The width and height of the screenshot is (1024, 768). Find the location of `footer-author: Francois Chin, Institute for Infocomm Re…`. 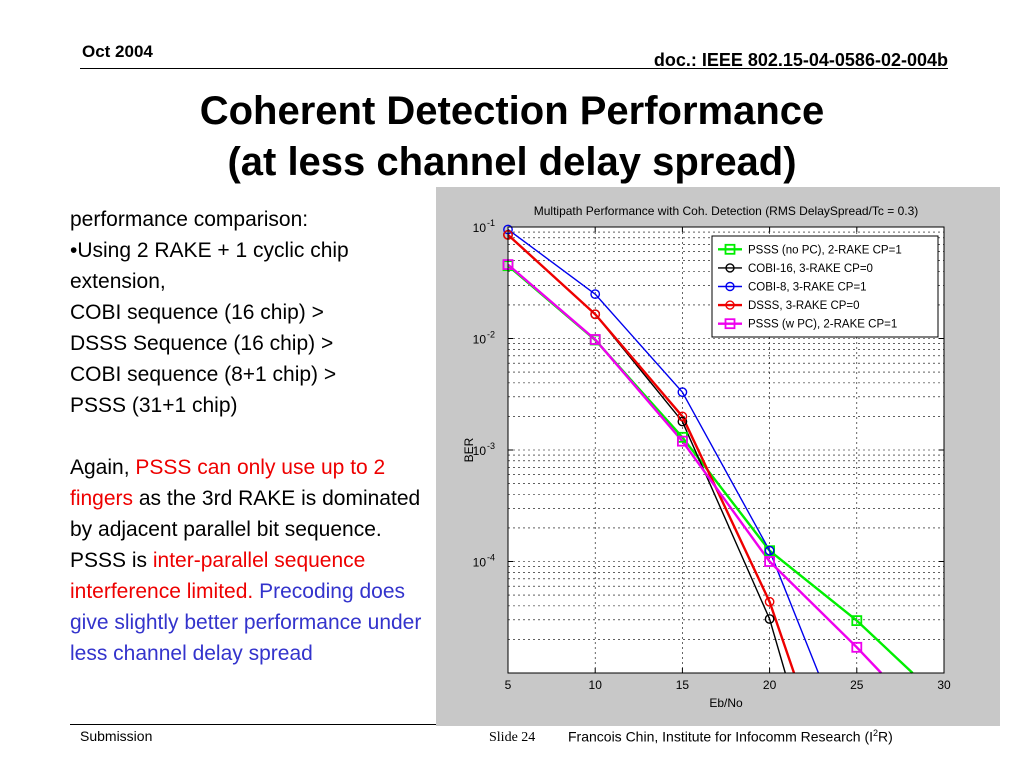

footer-author: Francois Chin, Institute for Infocomm Re… is located at coordinates (730, 736).